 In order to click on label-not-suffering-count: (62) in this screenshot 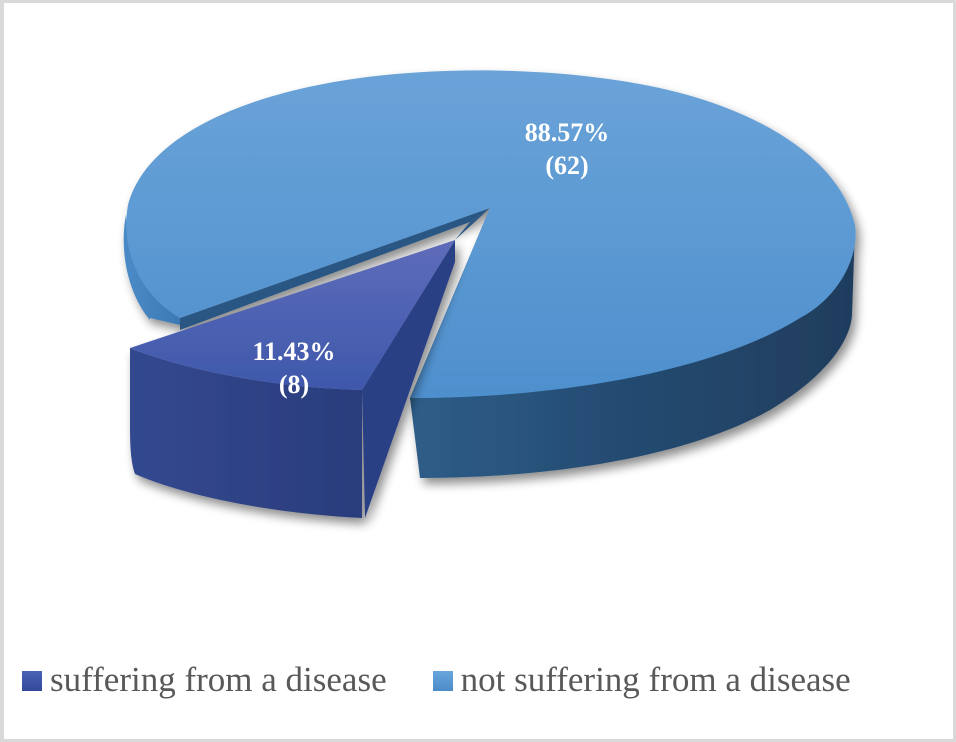, I will do `click(567, 165)`.